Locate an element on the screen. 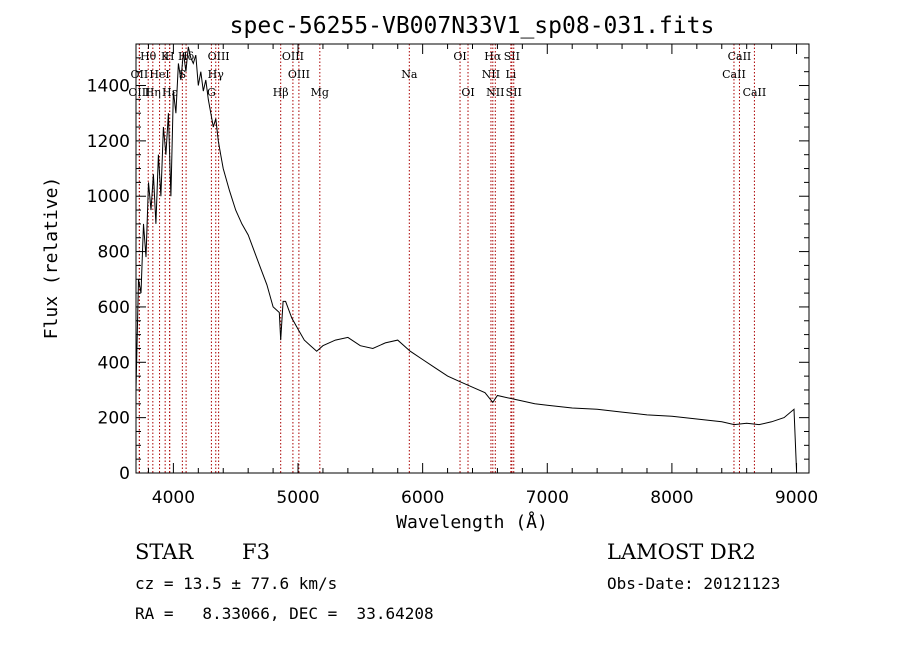  marker-label-25: OI is located at coordinates (467, 92).